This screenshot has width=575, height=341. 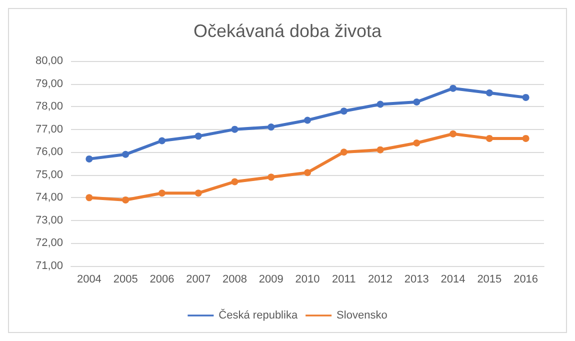 What do you see at coordinates (49, 106) in the screenshot?
I see `y-tick-label: 78,00` at bounding box center [49, 106].